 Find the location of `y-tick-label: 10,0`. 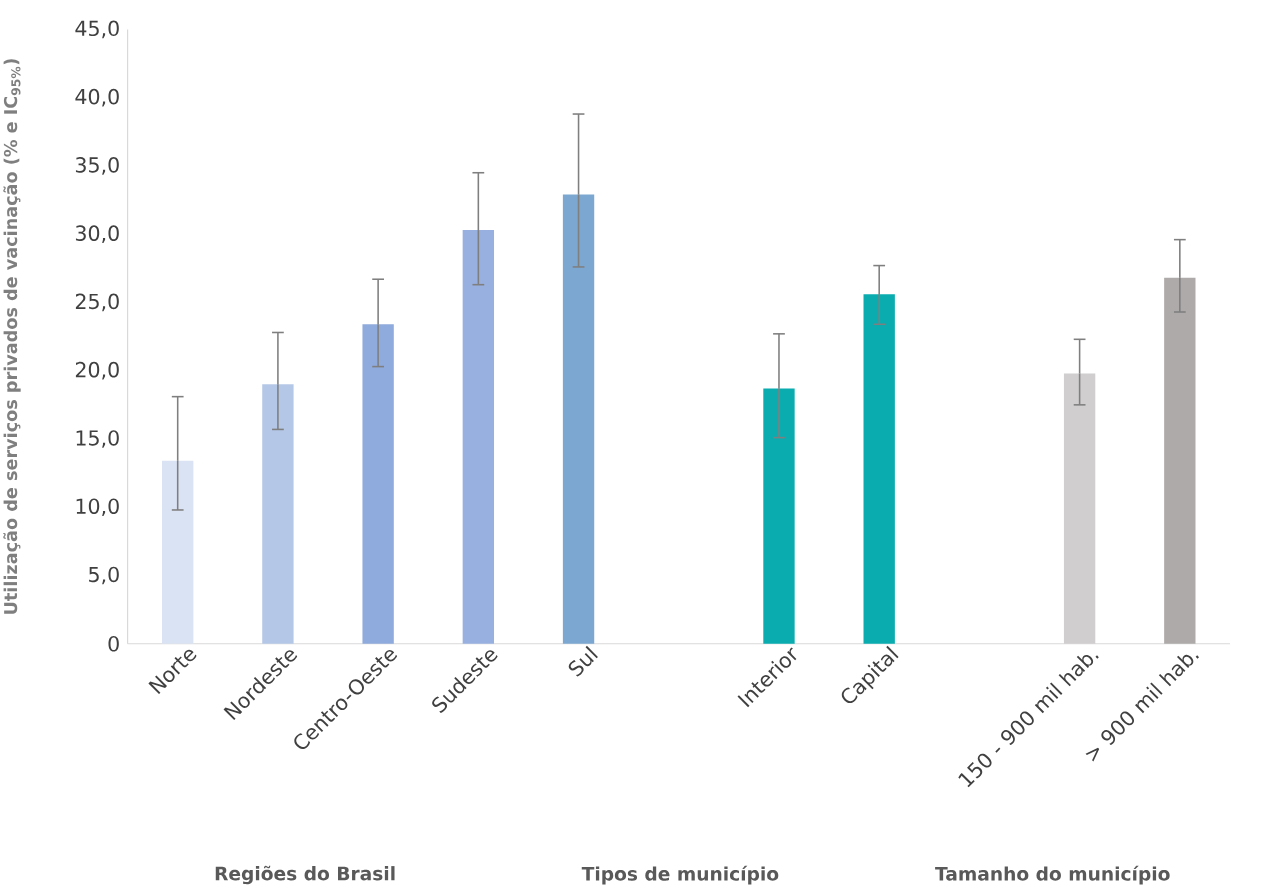

y-tick-label: 10,0 is located at coordinates (97, 507).